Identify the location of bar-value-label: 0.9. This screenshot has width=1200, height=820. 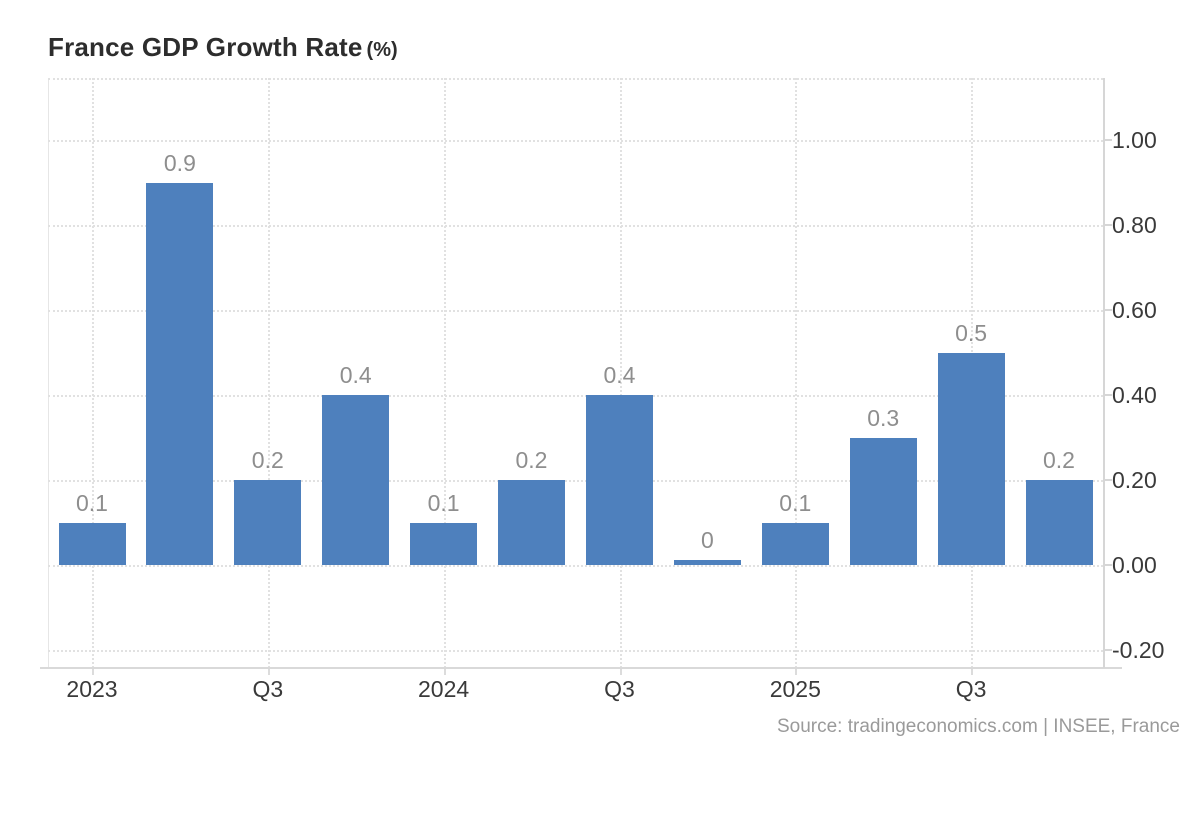
(179, 162).